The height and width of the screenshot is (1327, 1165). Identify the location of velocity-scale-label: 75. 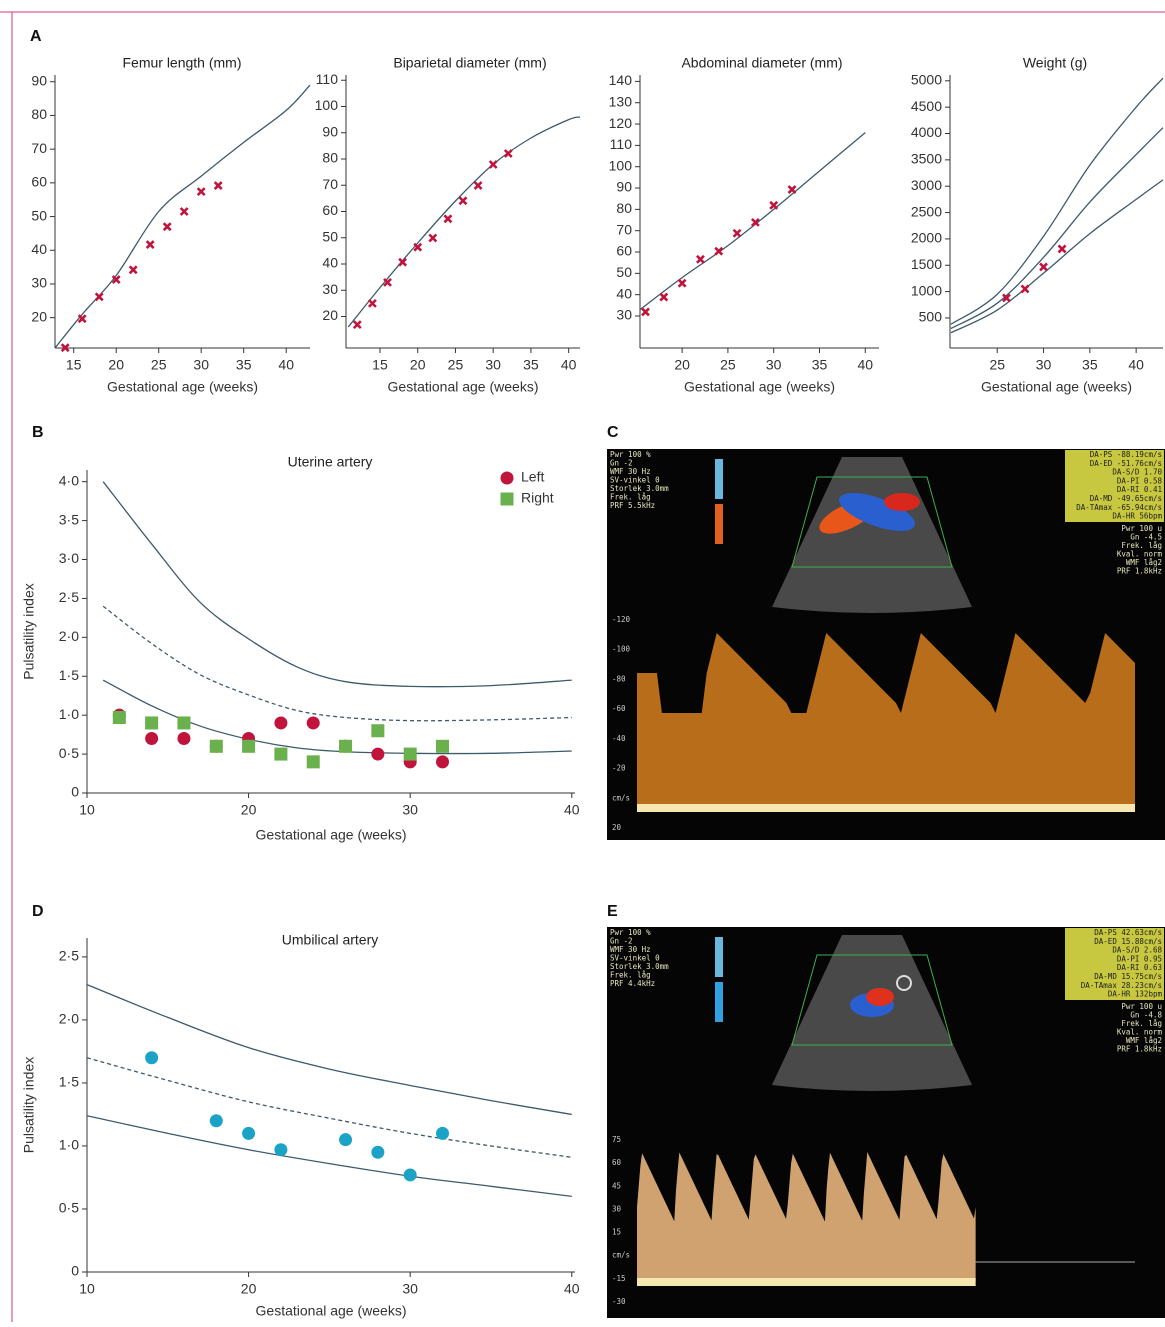
(616, 1139).